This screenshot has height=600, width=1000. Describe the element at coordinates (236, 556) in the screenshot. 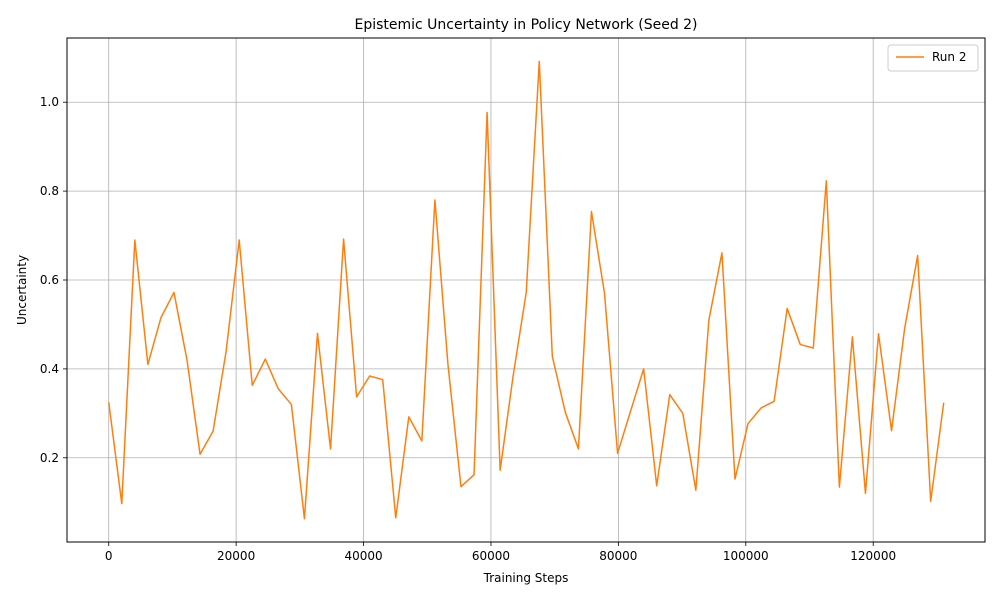

I see `x-tick-label: 20000` at that location.